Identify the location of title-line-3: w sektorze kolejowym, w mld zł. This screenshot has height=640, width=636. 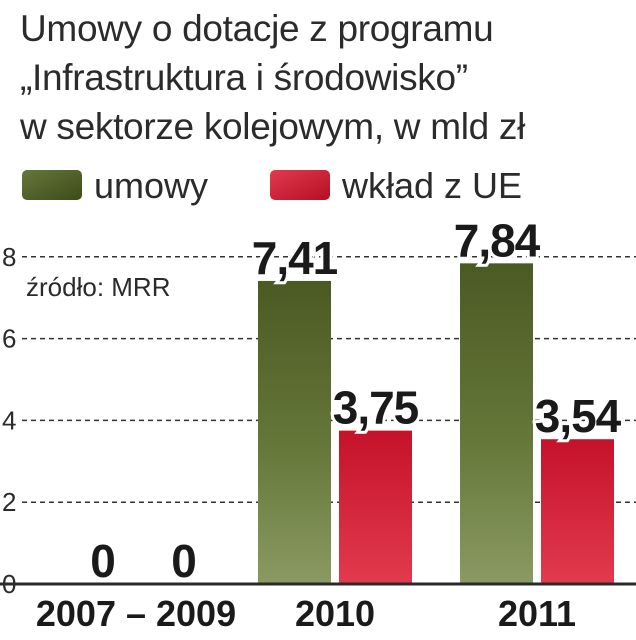
(273, 126).